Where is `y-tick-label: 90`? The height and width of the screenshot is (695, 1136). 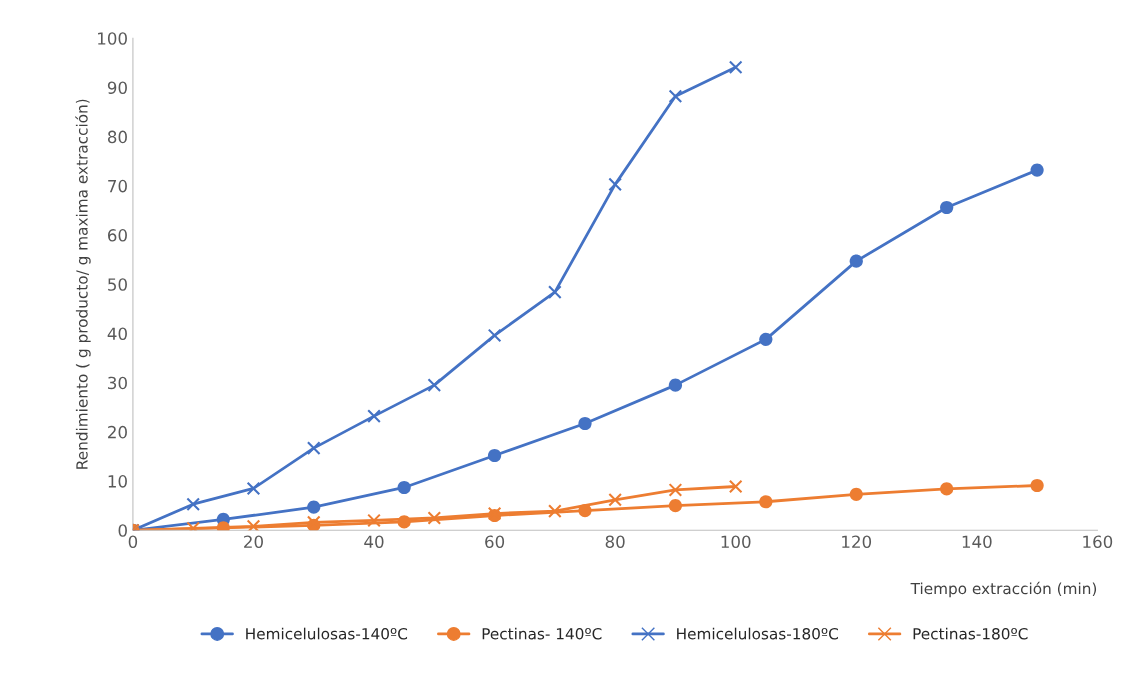
y-tick-label: 90 is located at coordinates (117, 87).